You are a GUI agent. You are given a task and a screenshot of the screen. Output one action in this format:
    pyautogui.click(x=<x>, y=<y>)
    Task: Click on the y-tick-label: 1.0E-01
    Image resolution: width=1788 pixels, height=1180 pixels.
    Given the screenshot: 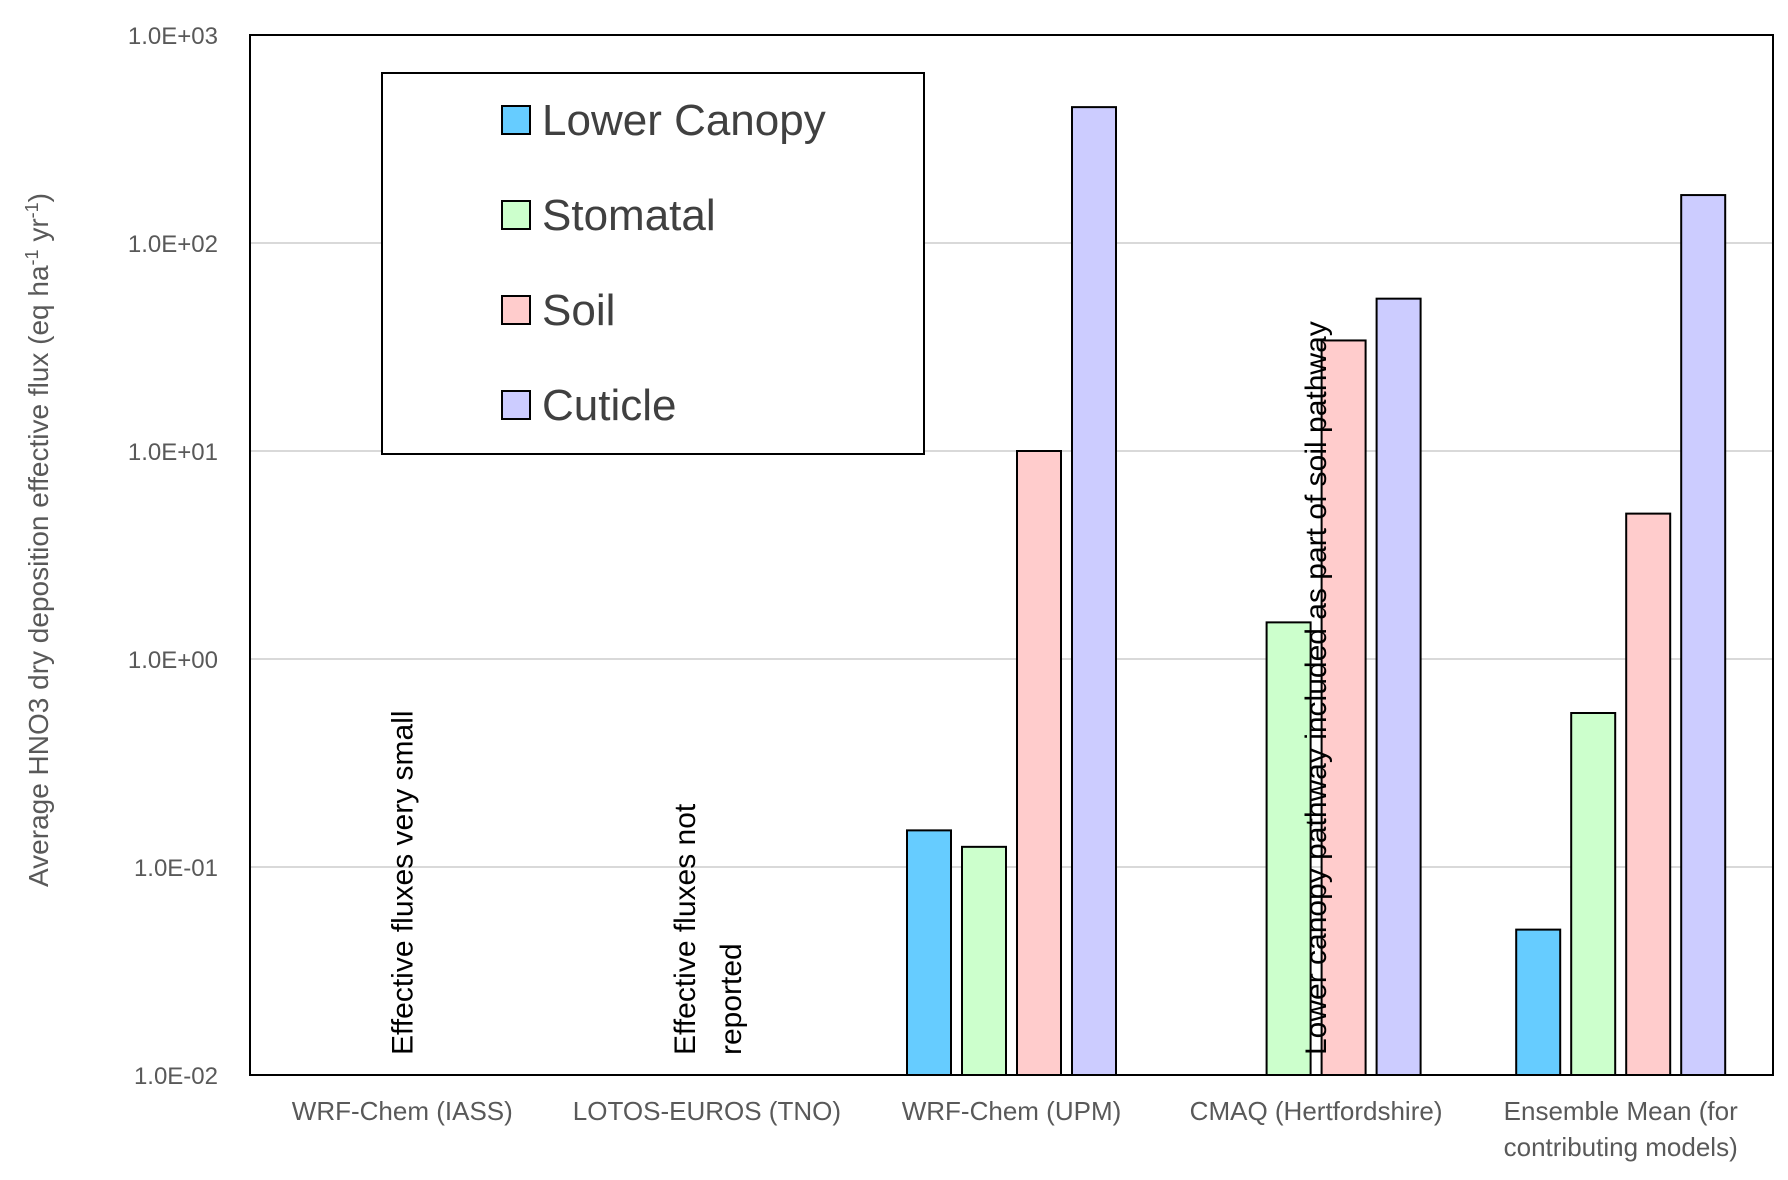 What is the action you would take?
    pyautogui.click(x=176, y=868)
    